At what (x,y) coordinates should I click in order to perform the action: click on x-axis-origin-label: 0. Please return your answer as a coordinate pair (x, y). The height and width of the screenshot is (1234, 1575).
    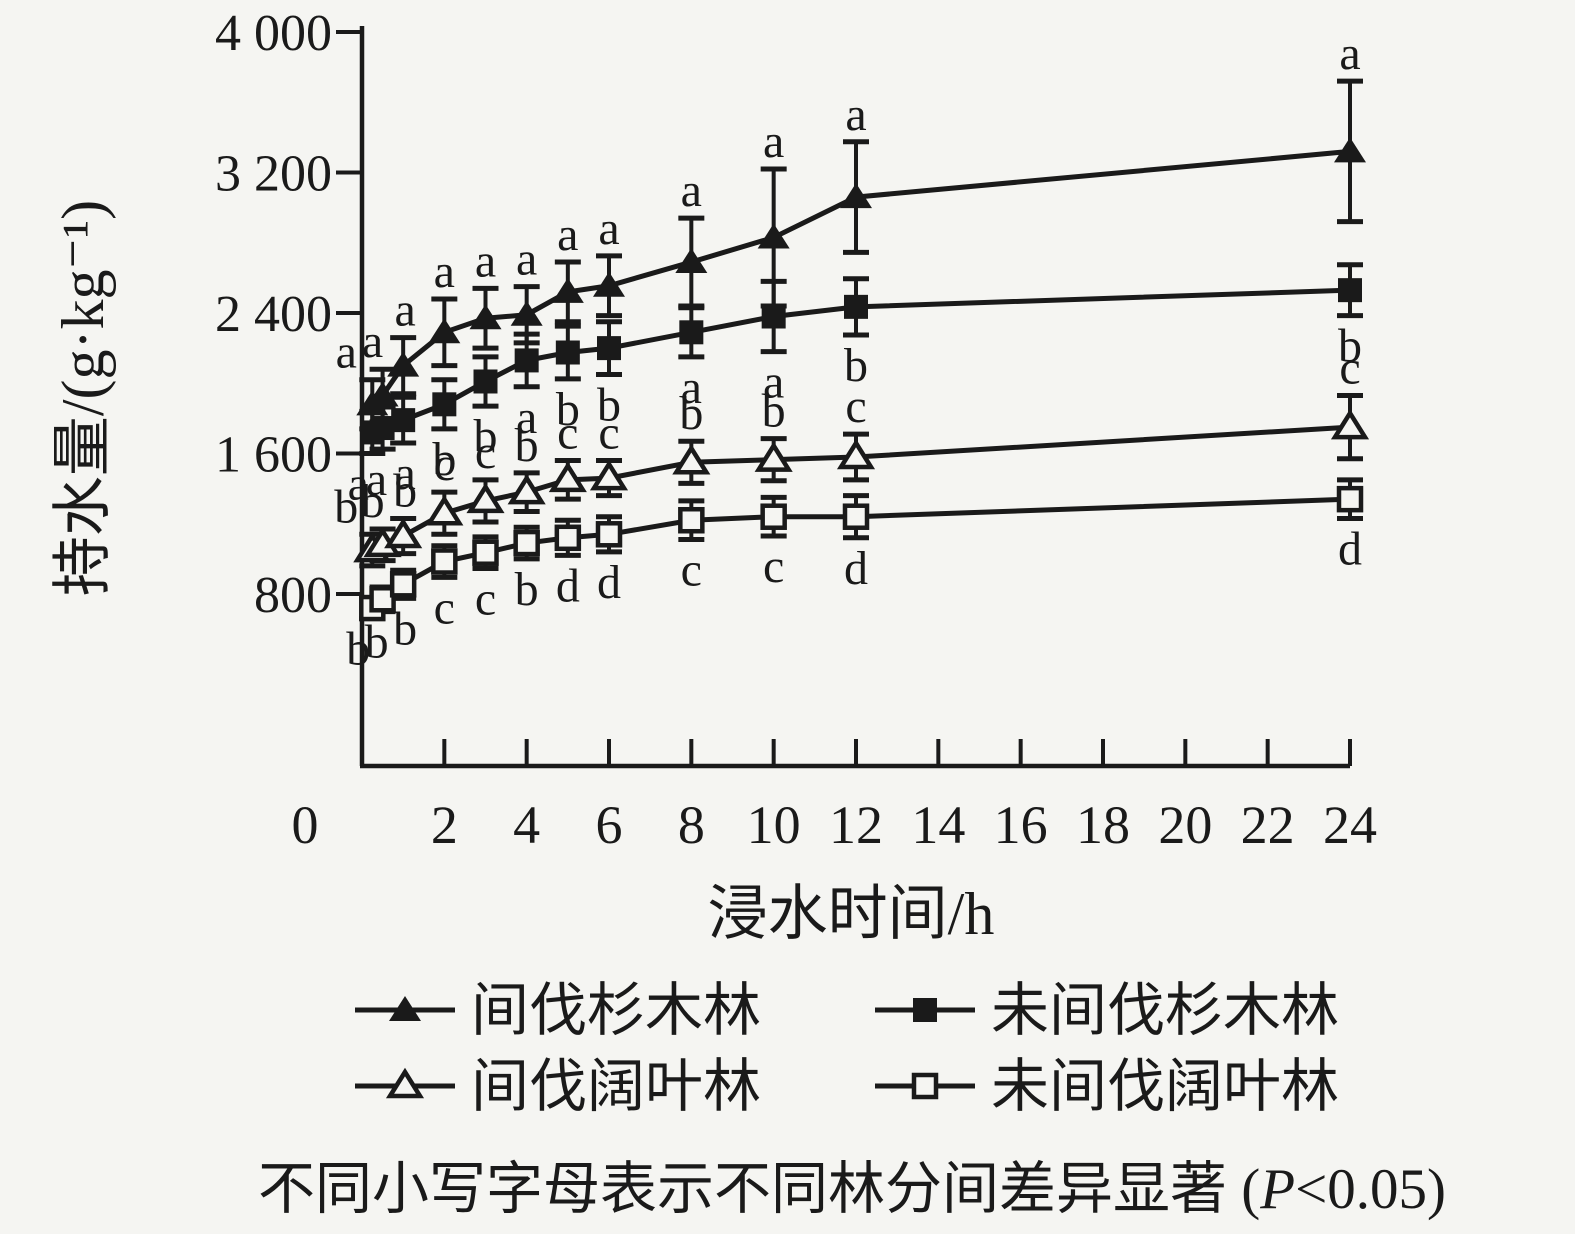
    Looking at the image, I should click on (305, 825).